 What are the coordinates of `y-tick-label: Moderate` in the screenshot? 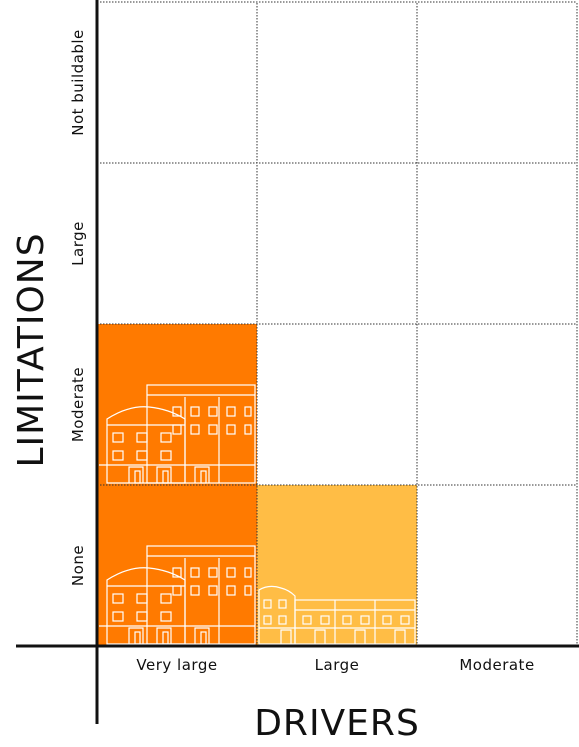 It's located at (78, 404).